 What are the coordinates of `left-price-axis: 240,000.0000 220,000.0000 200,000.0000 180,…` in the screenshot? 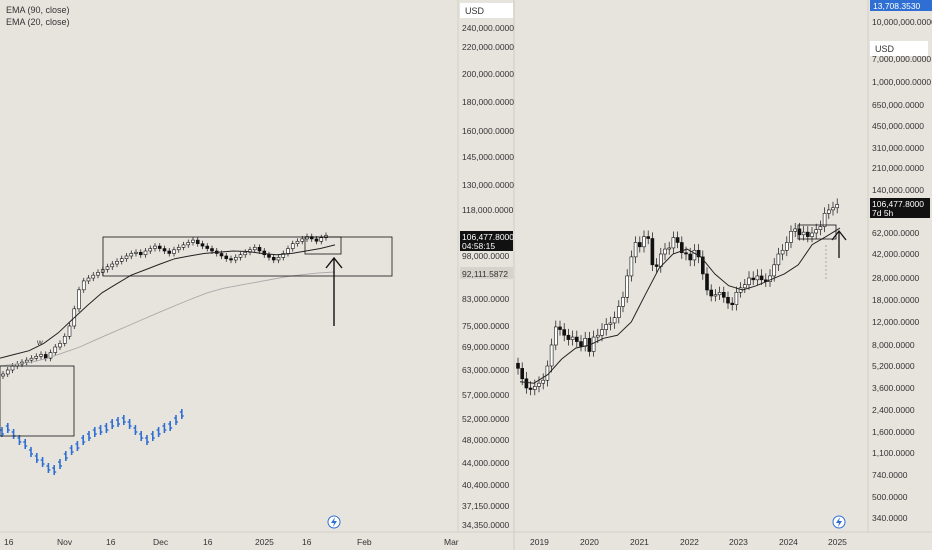 It's located at (488, 276).